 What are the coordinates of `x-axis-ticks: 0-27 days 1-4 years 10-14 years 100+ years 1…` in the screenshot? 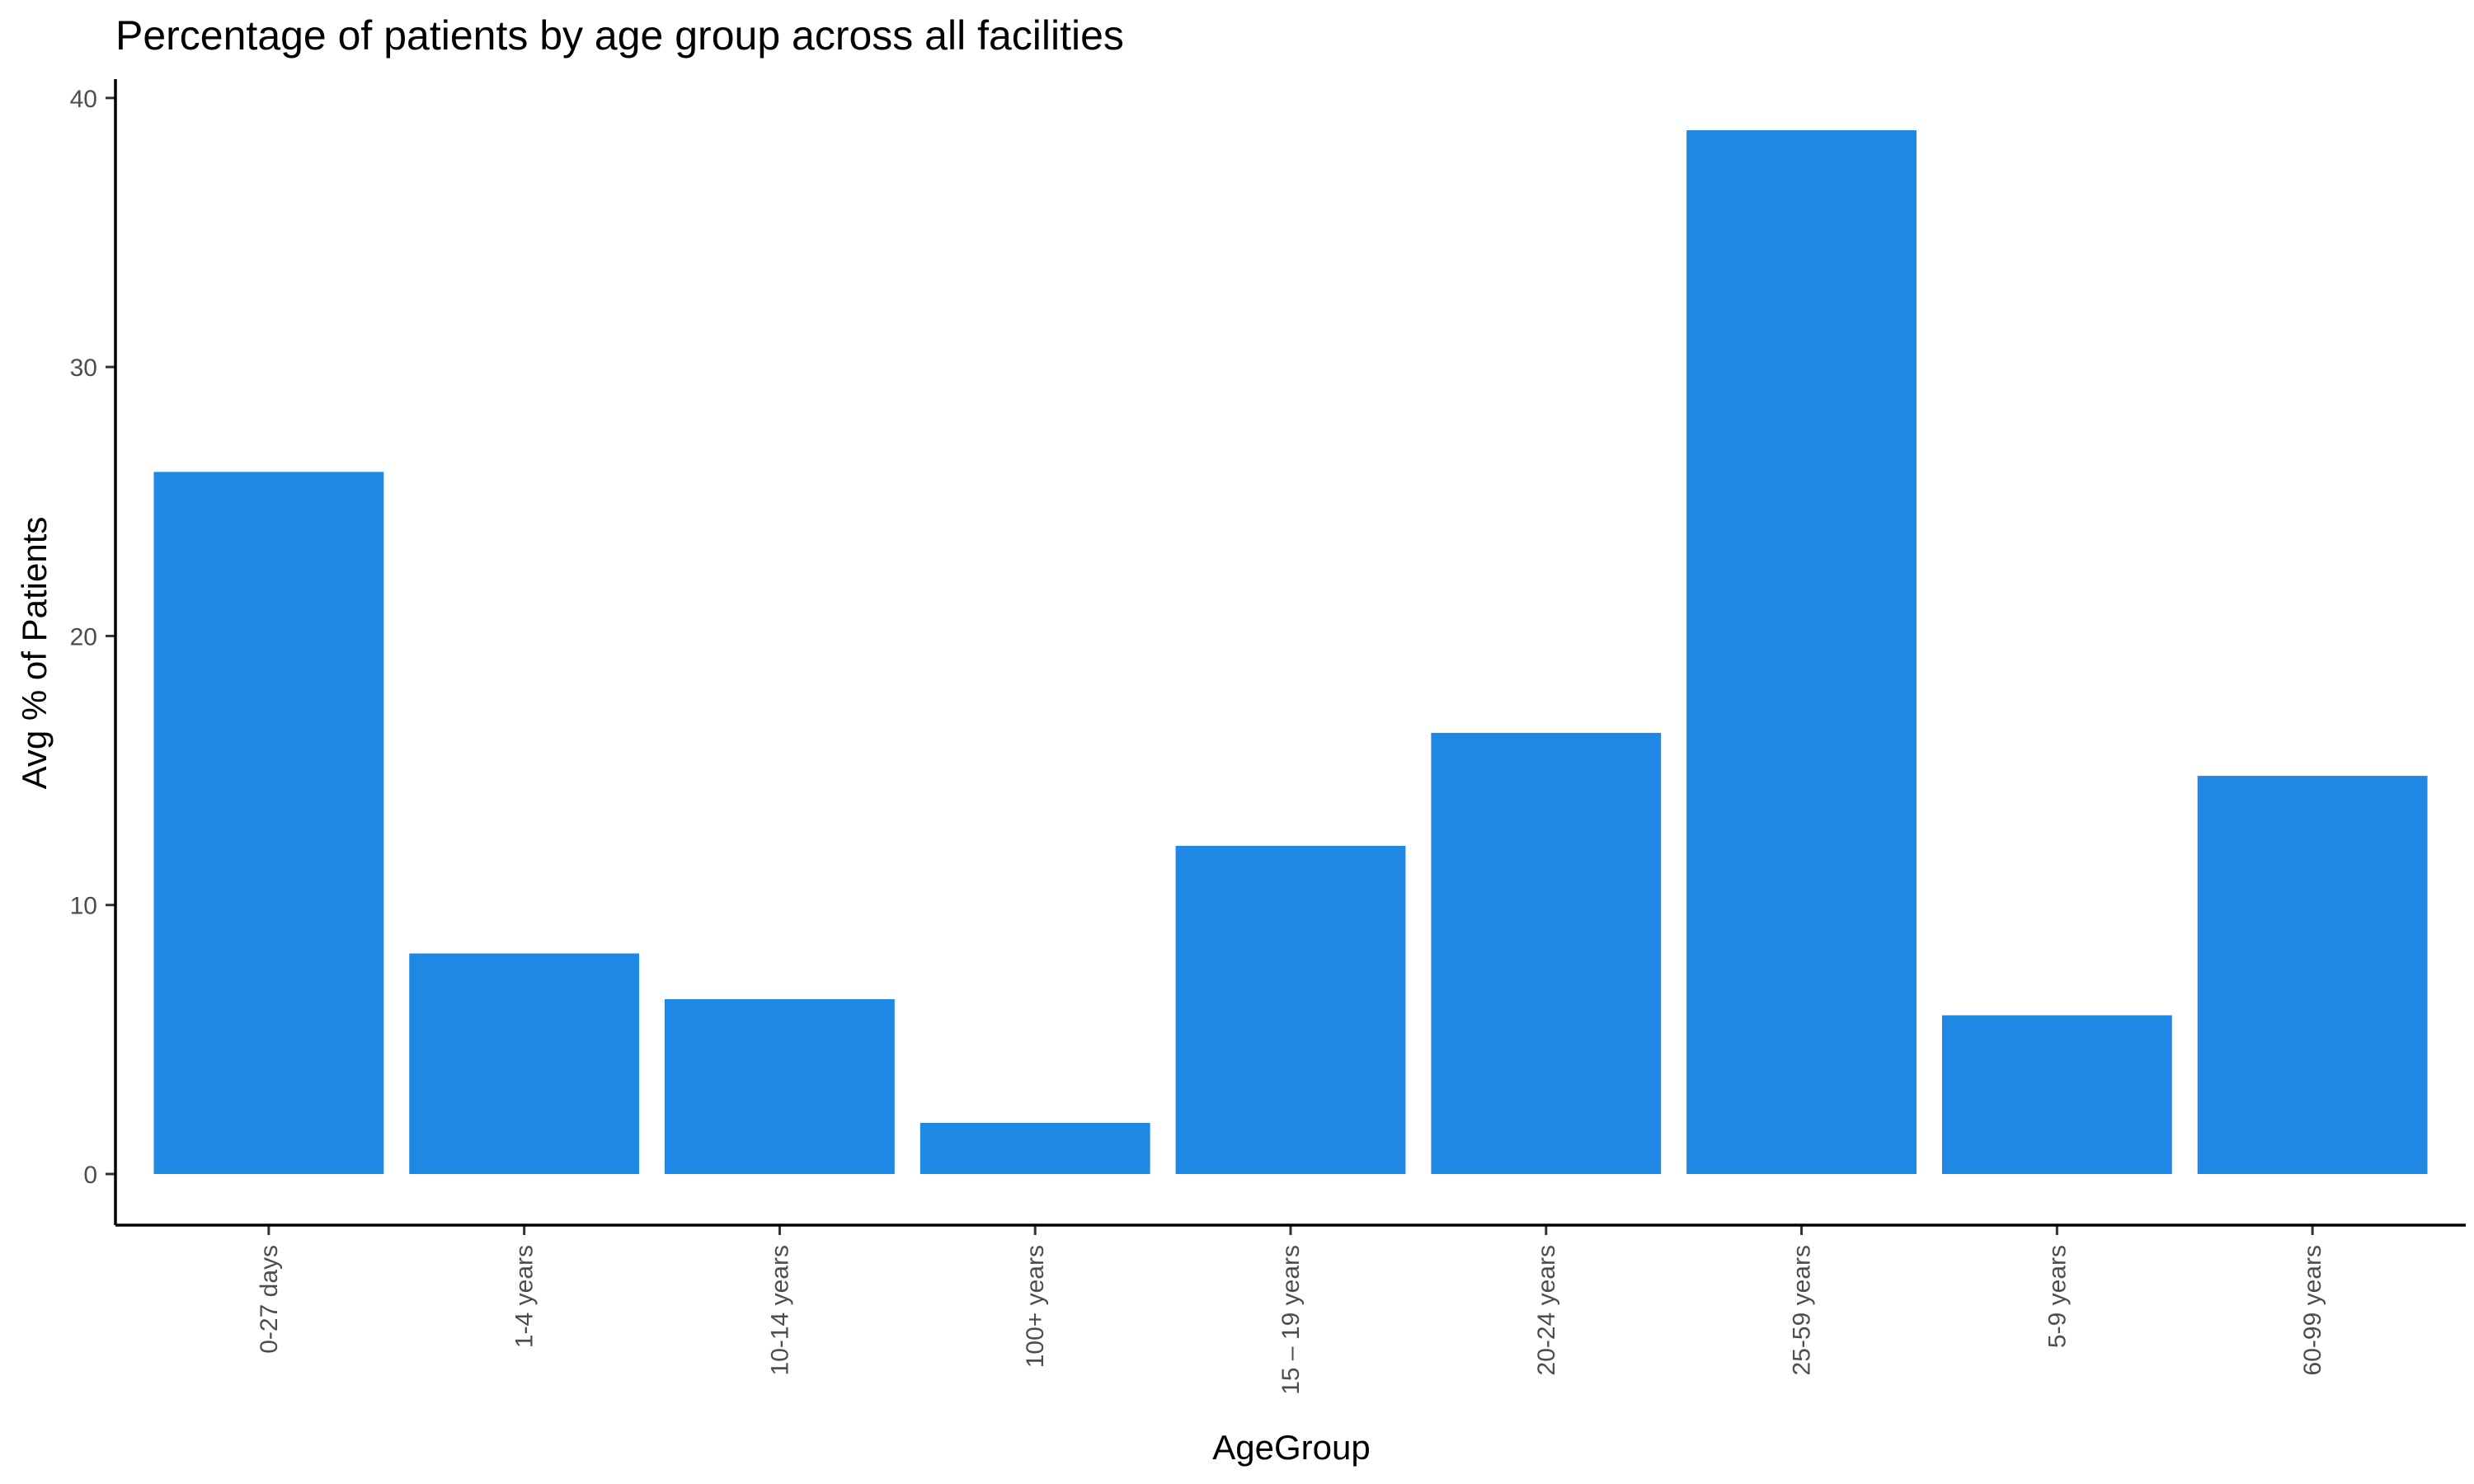 It's located at (1291, 1310).